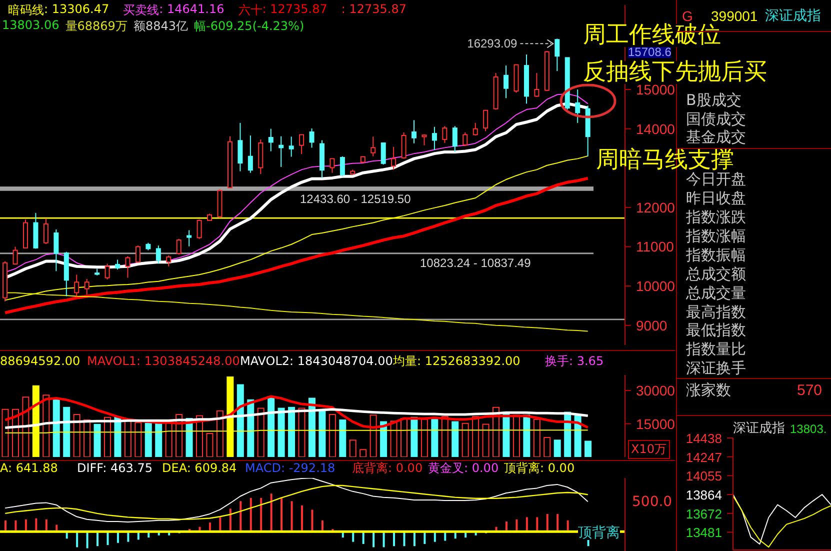  What do you see at coordinates (716, 198) in the screenshot?
I see `text: 昨日收盘` at bounding box center [716, 198].